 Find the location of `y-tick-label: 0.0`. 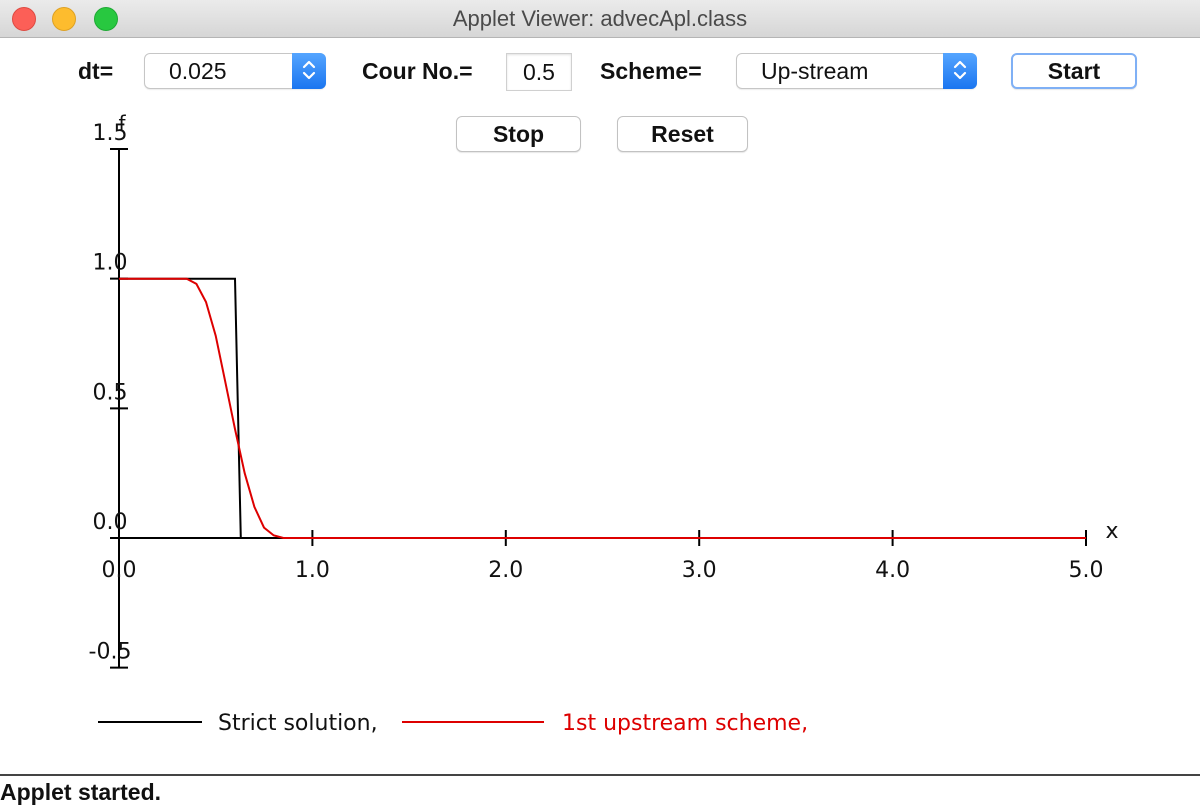

y-tick-label: 0.0 is located at coordinates (110, 522).